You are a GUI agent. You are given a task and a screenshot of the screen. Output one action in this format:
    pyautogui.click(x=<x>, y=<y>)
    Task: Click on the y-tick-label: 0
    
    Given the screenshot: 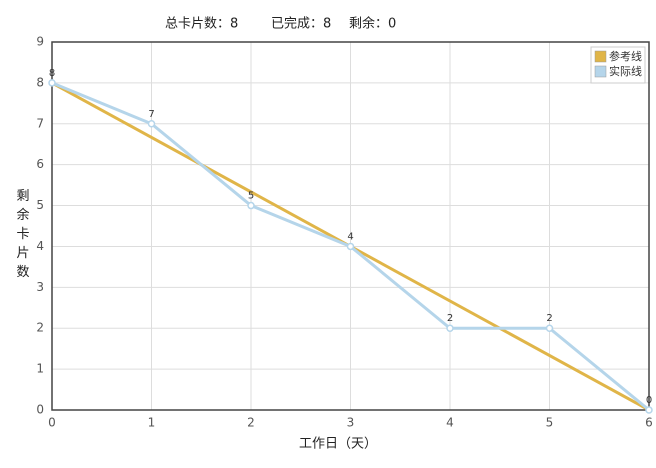 What is the action you would take?
    pyautogui.click(x=40, y=410)
    